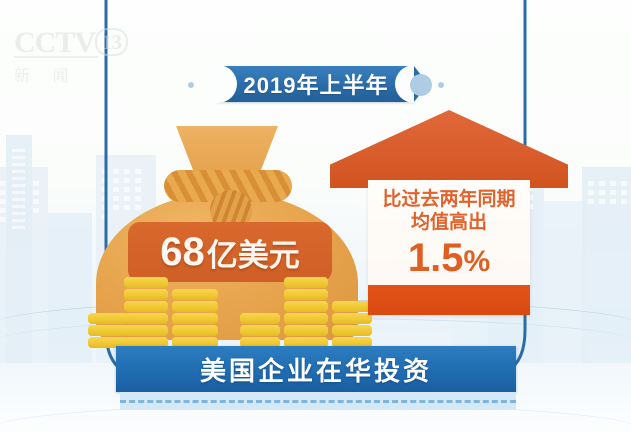 The width and height of the screenshot is (631, 433). What do you see at coordinates (441, 85) in the screenshot?
I see `ribbon-accent-dot-small-right` at bounding box center [441, 85].